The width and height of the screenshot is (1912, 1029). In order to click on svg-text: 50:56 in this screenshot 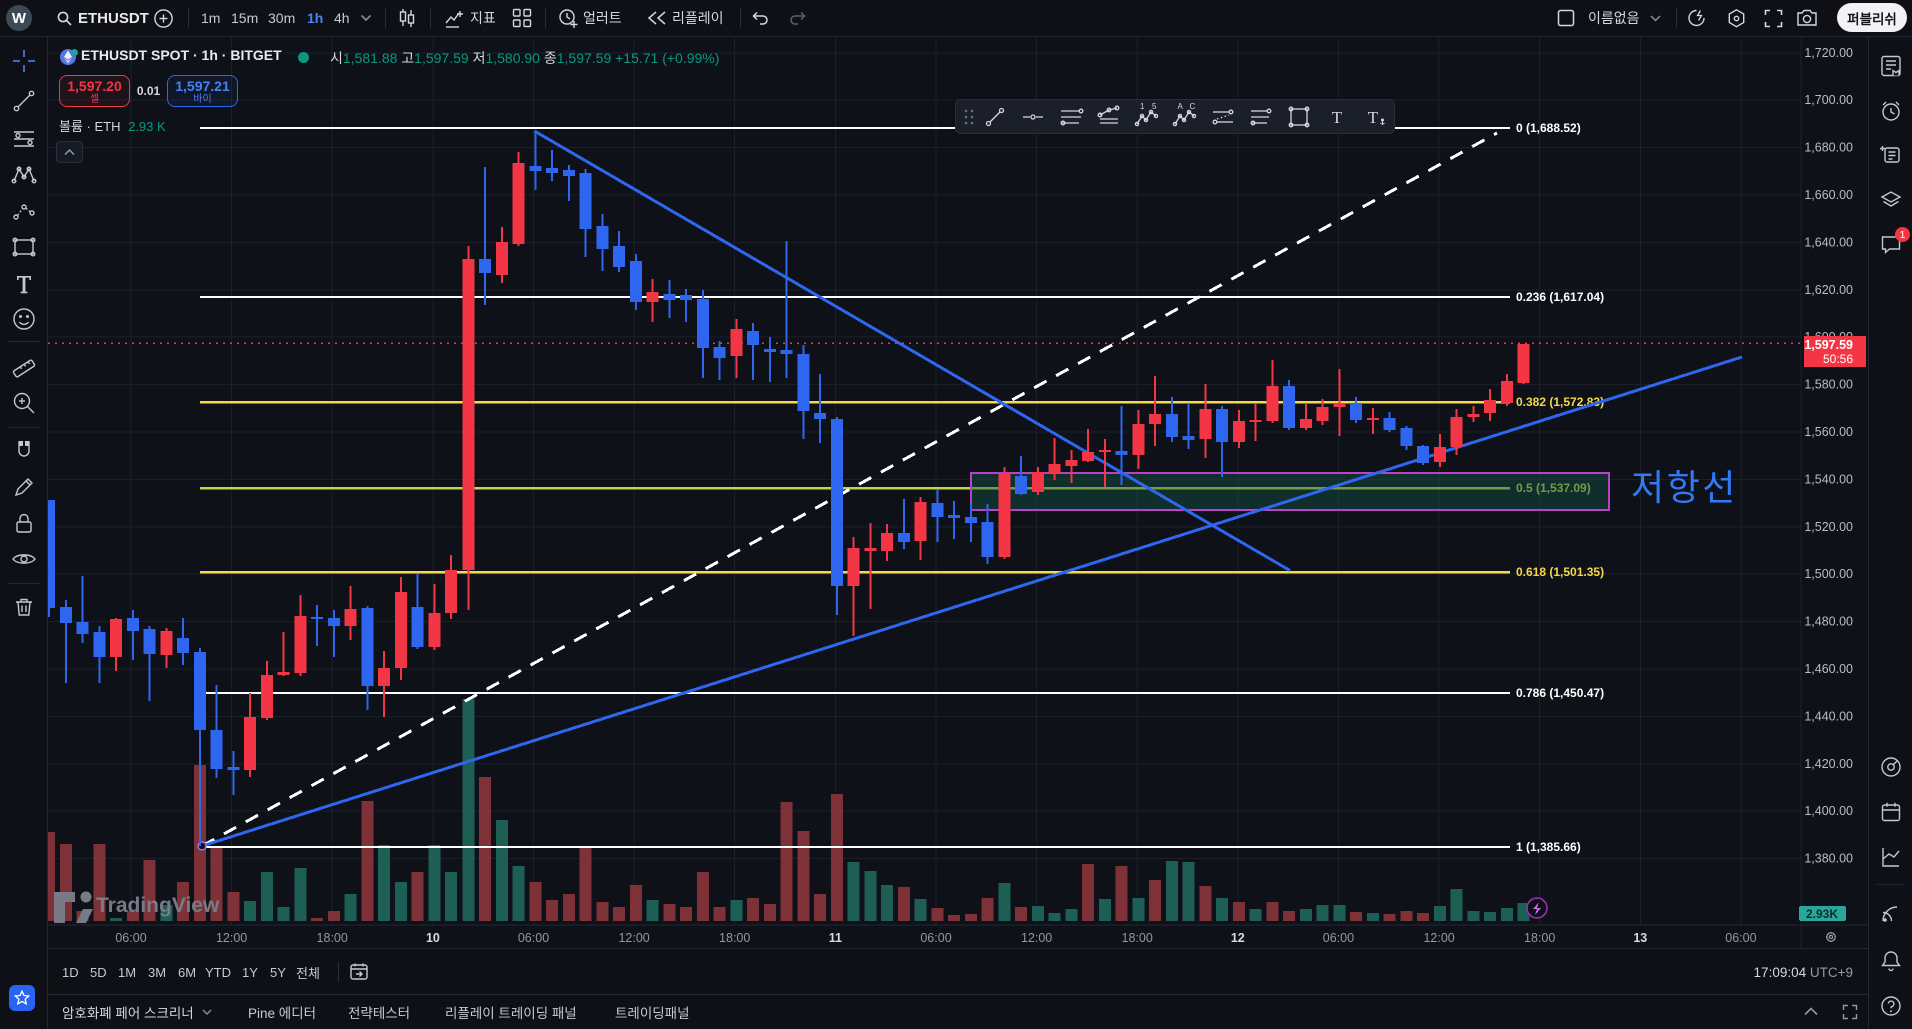, I will do `click(1838, 359)`.